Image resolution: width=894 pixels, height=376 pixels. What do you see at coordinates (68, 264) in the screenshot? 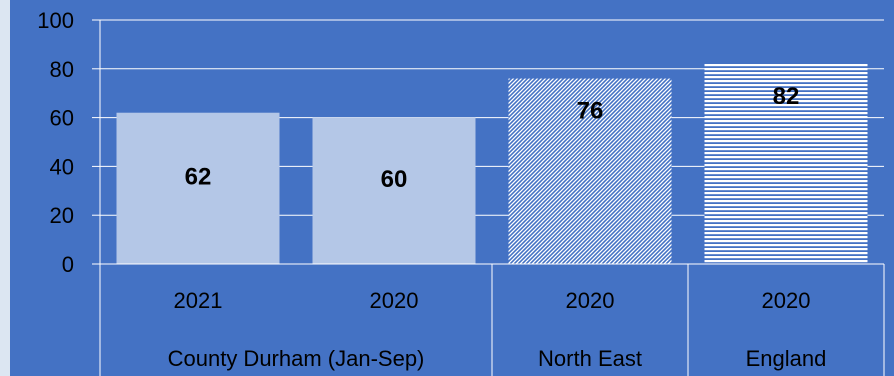
I see `y-tick-label: 0` at bounding box center [68, 264].